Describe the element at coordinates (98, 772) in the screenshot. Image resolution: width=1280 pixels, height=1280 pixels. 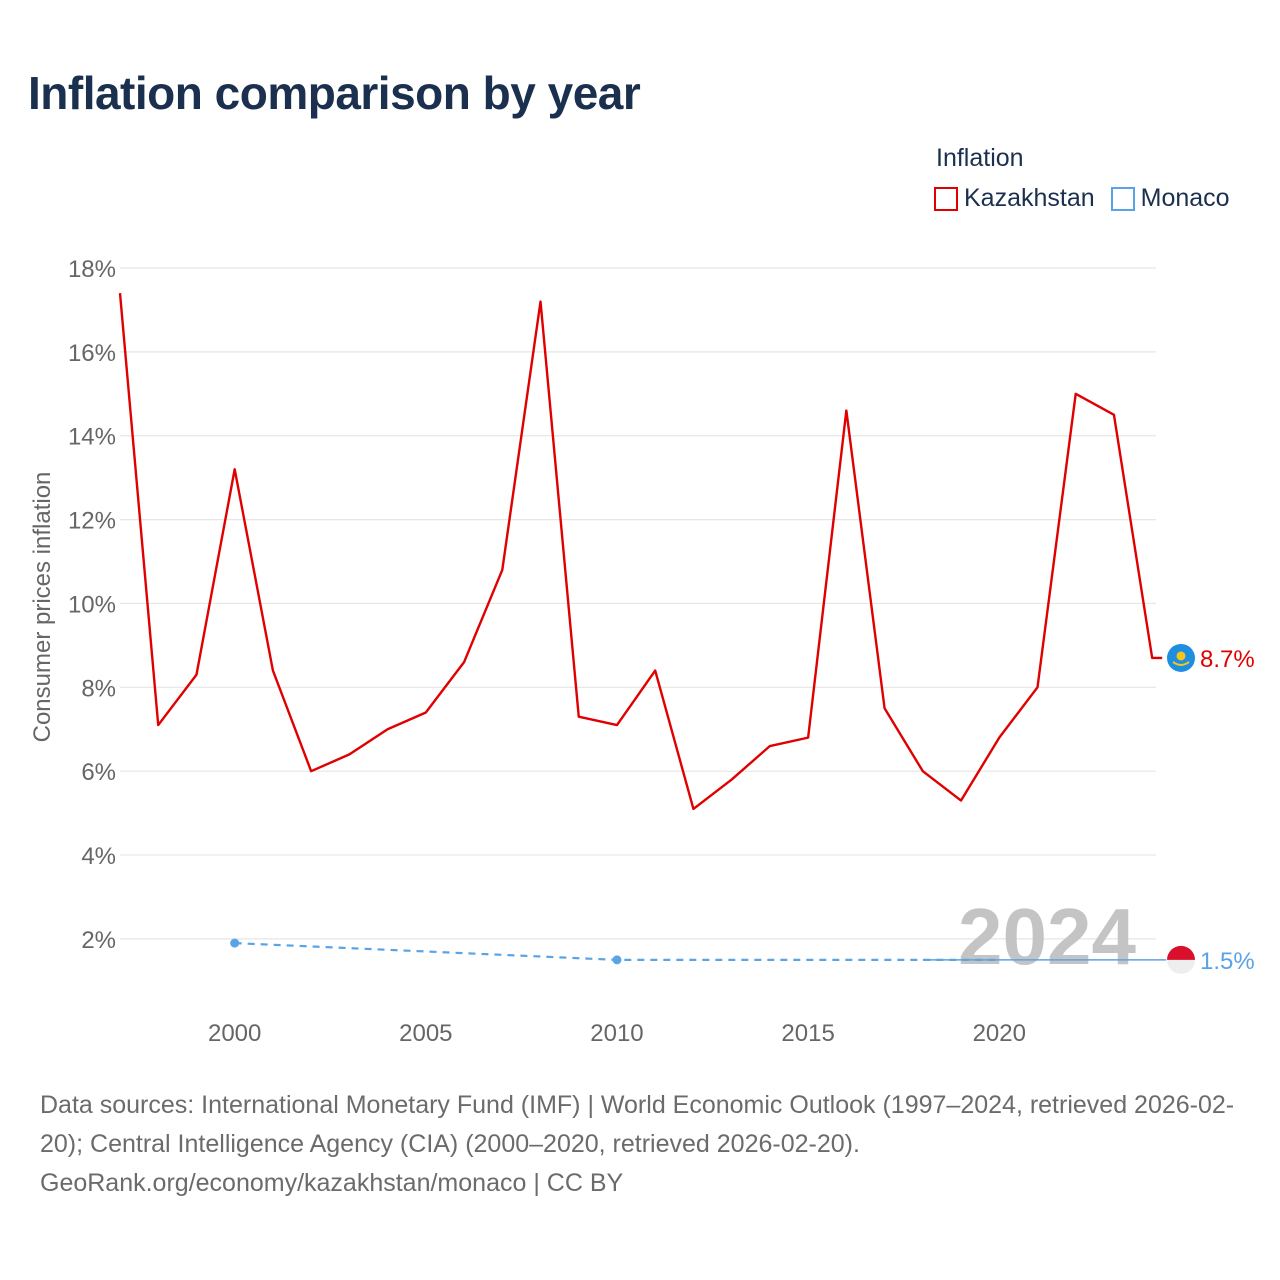
I see `y-tick-label: 6%` at that location.